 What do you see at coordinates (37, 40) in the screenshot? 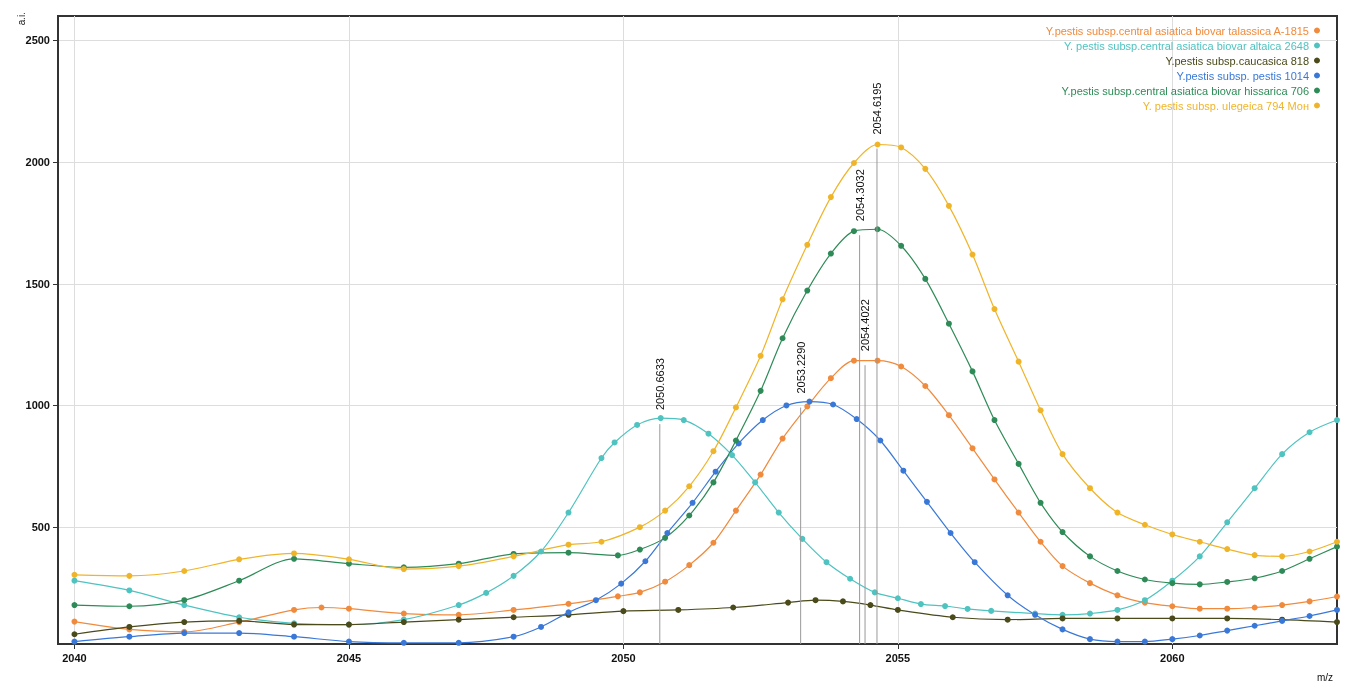
I see `y-tick-label: 2500` at bounding box center [37, 40].